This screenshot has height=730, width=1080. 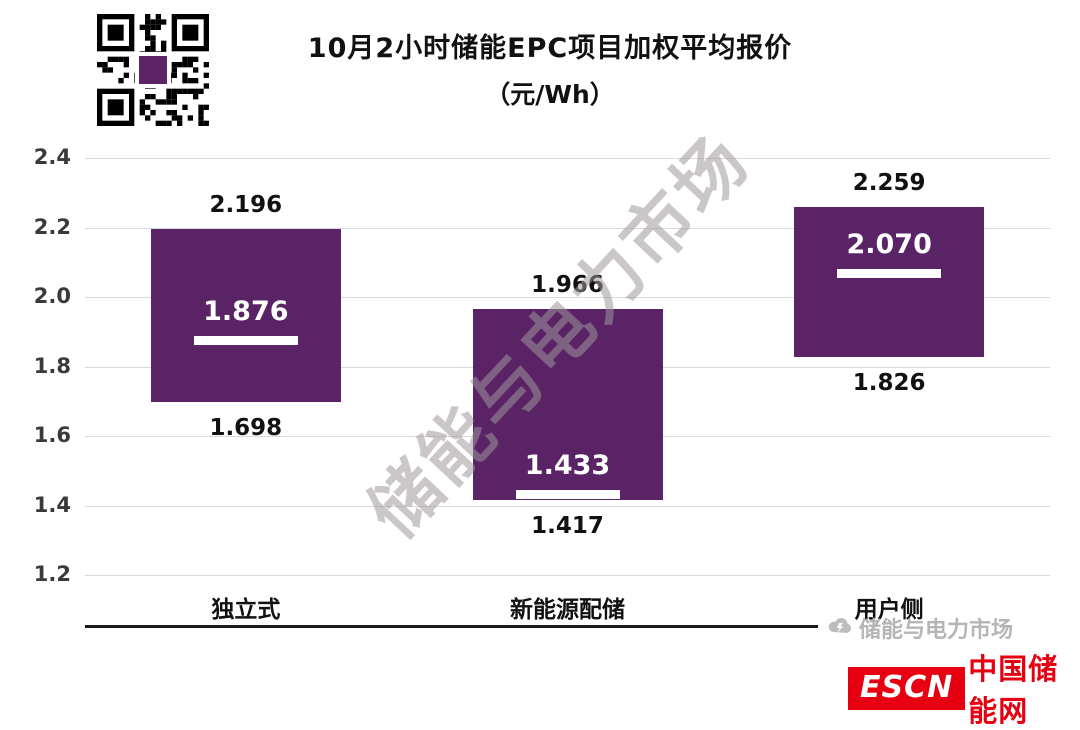 I want to click on qr-code-icon, so click(x=153, y=70).